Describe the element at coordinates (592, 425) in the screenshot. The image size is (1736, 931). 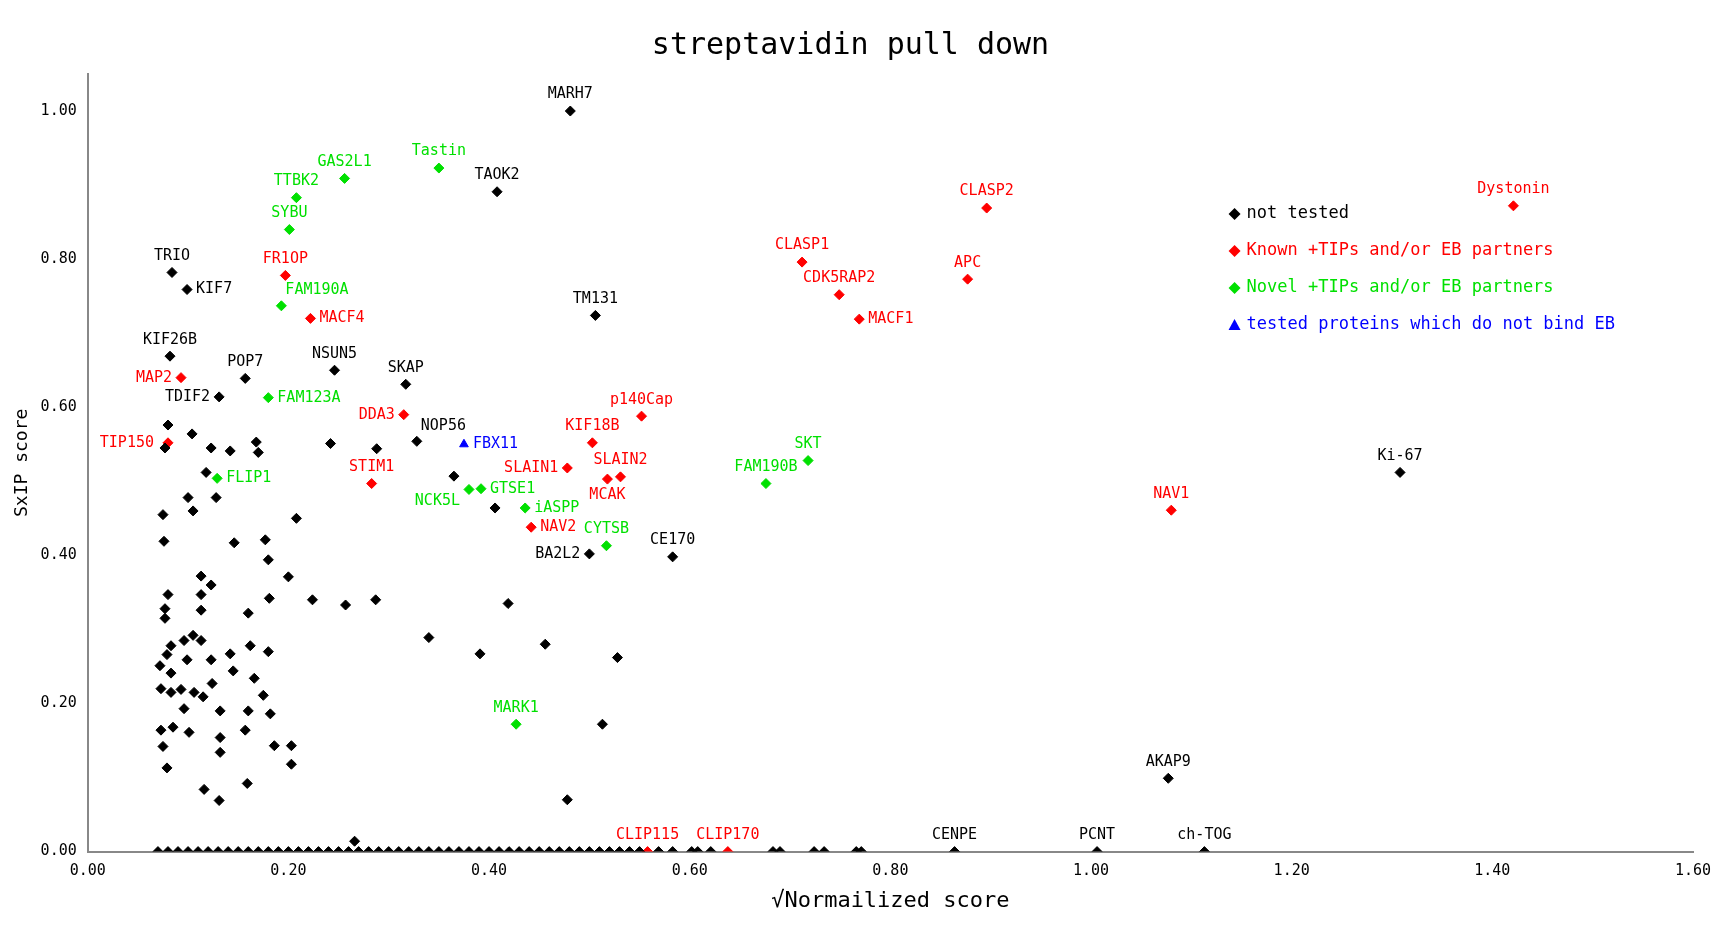
I see `data-label: KIF18B` at that location.